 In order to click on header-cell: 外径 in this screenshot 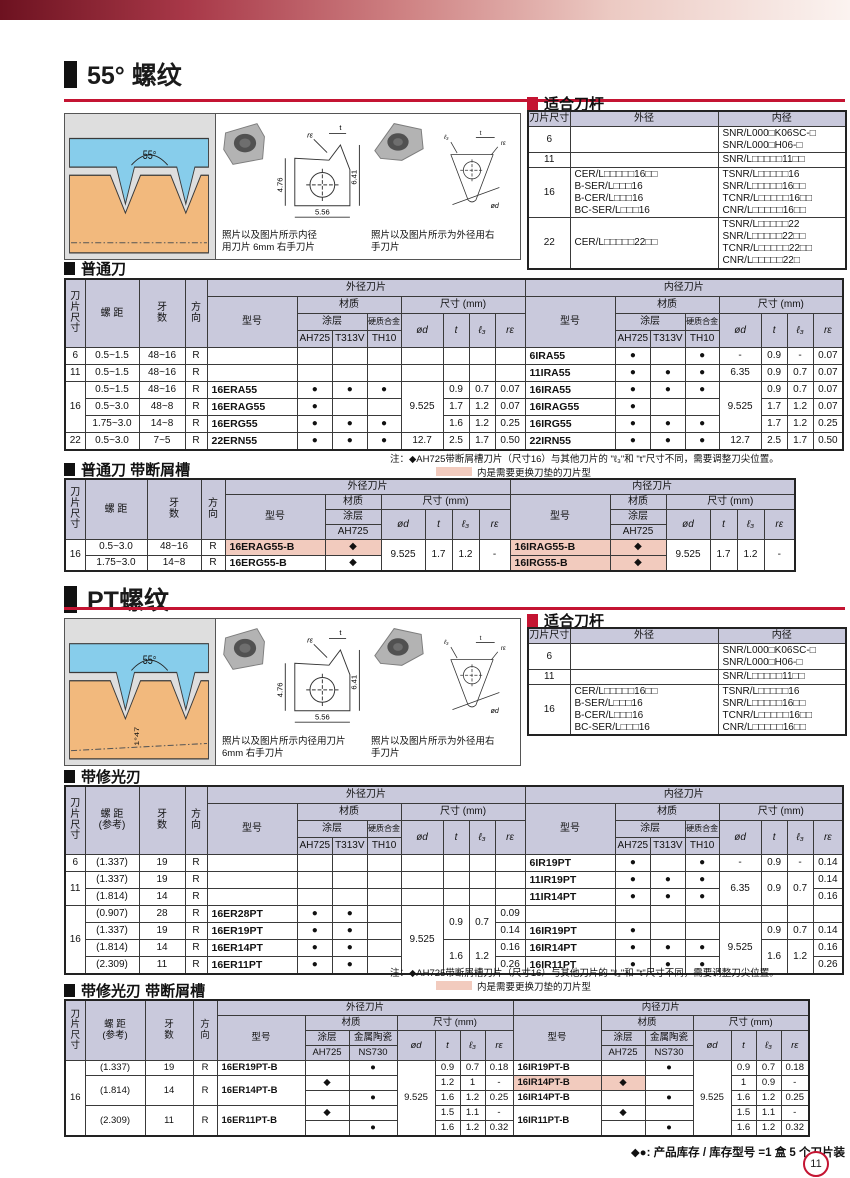, I will do `click(644, 635)`.